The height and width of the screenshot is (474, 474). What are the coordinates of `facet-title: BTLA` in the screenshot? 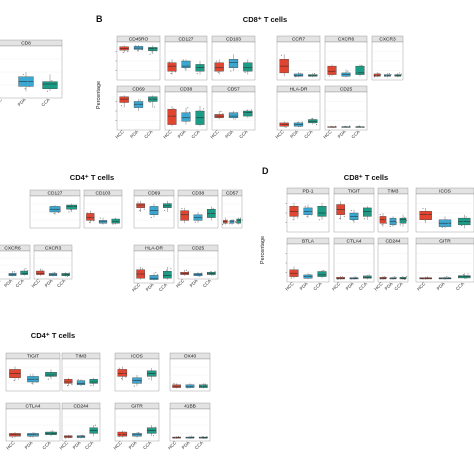 It's located at (308, 241).